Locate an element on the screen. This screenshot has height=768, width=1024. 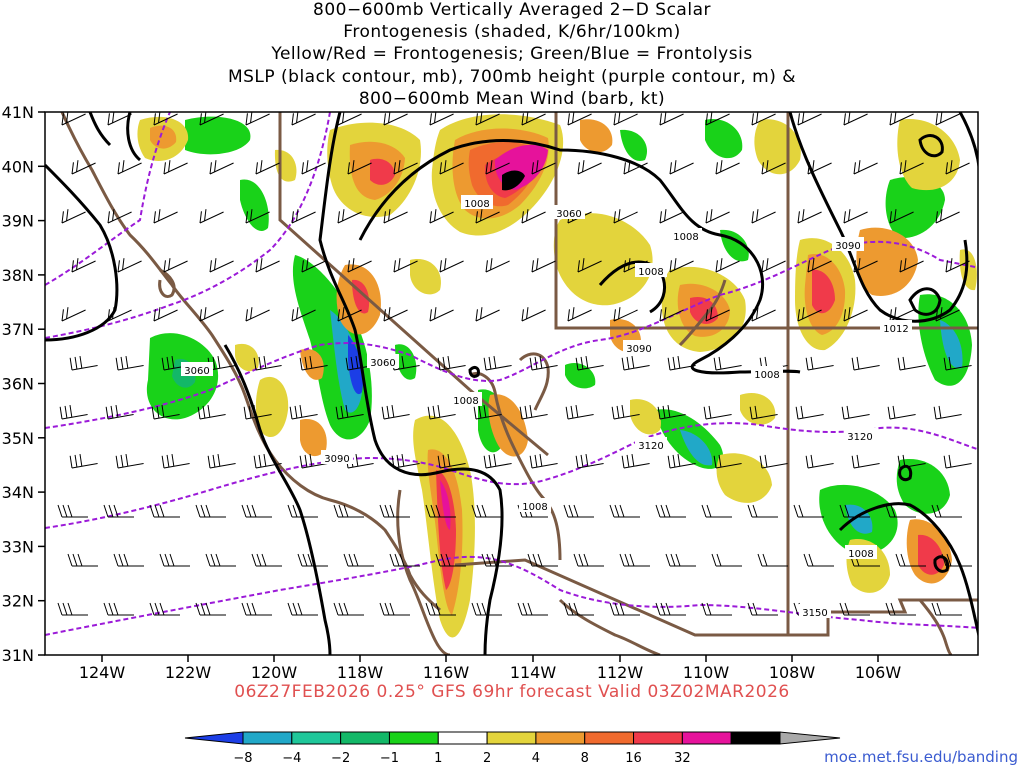
lat-label: 40N is located at coordinates (18, 166).